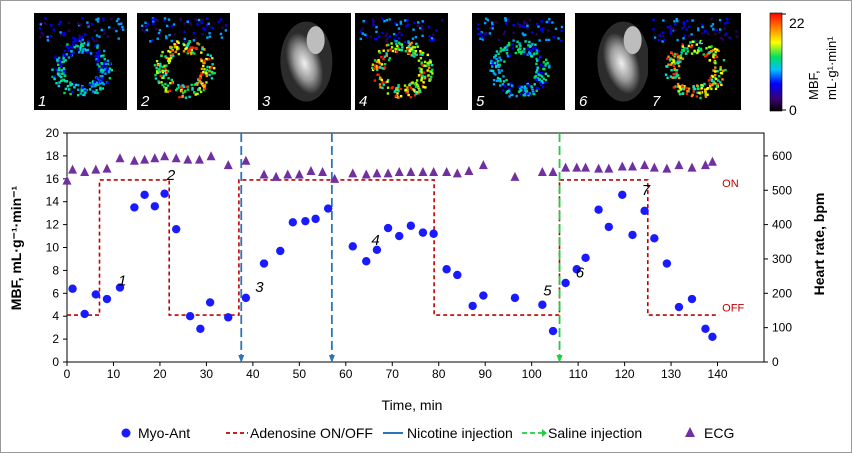 The width and height of the screenshot is (852, 453). What do you see at coordinates (776, 62) in the screenshot?
I see `colorbar-gradient` at bounding box center [776, 62].